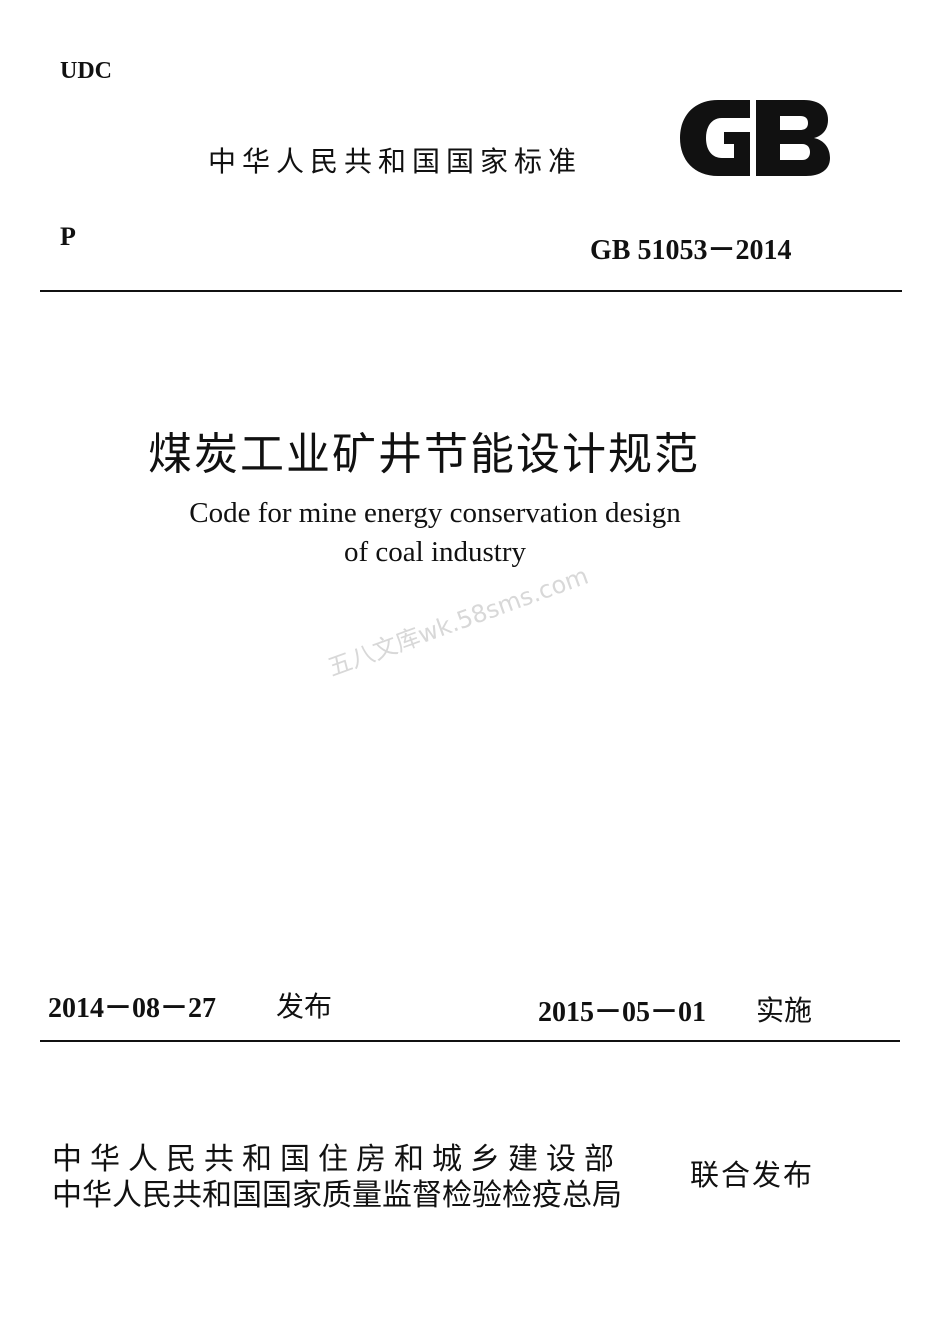 This screenshot has width=950, height=1344. I want to click on issue-label: 发布, so click(304, 1006).